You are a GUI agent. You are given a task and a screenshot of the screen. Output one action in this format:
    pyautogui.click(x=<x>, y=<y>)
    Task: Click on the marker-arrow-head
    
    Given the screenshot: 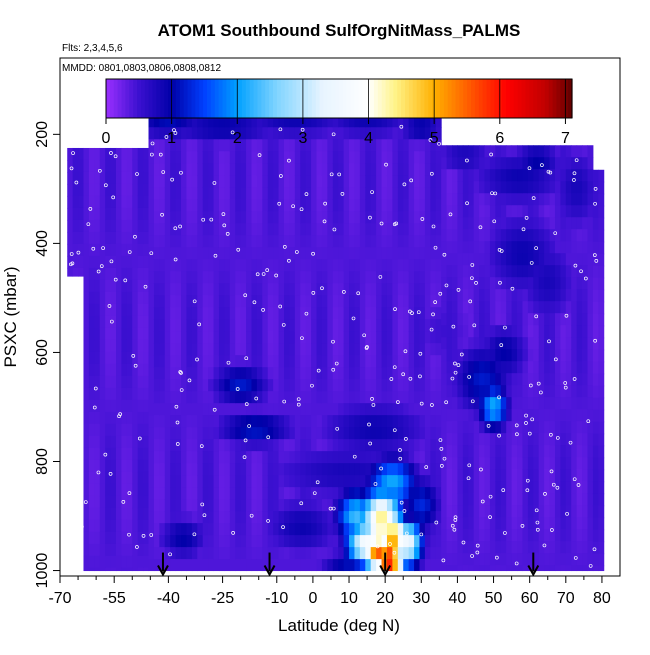 What is the action you would take?
    pyautogui.click(x=163, y=571)
    